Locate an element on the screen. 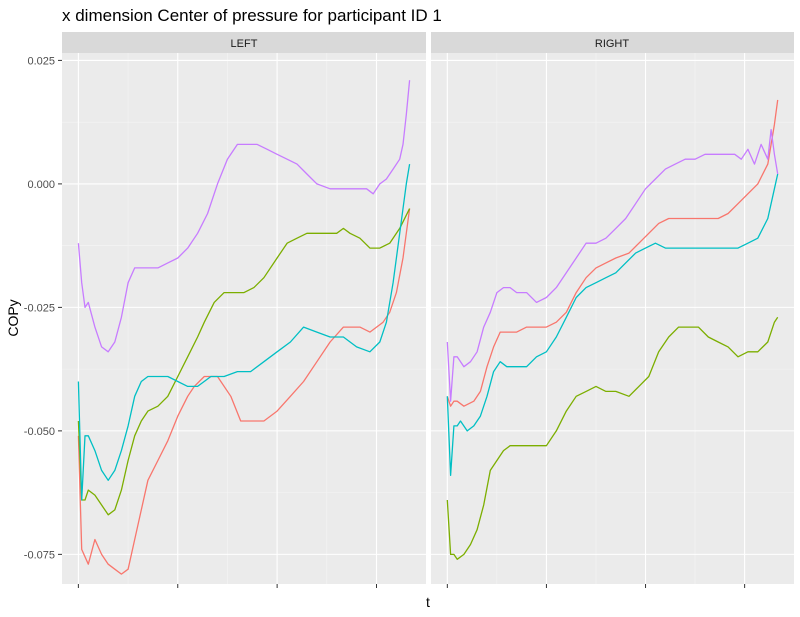 The height and width of the screenshot is (617, 800). panel-left-strip is located at coordinates (244, 42).